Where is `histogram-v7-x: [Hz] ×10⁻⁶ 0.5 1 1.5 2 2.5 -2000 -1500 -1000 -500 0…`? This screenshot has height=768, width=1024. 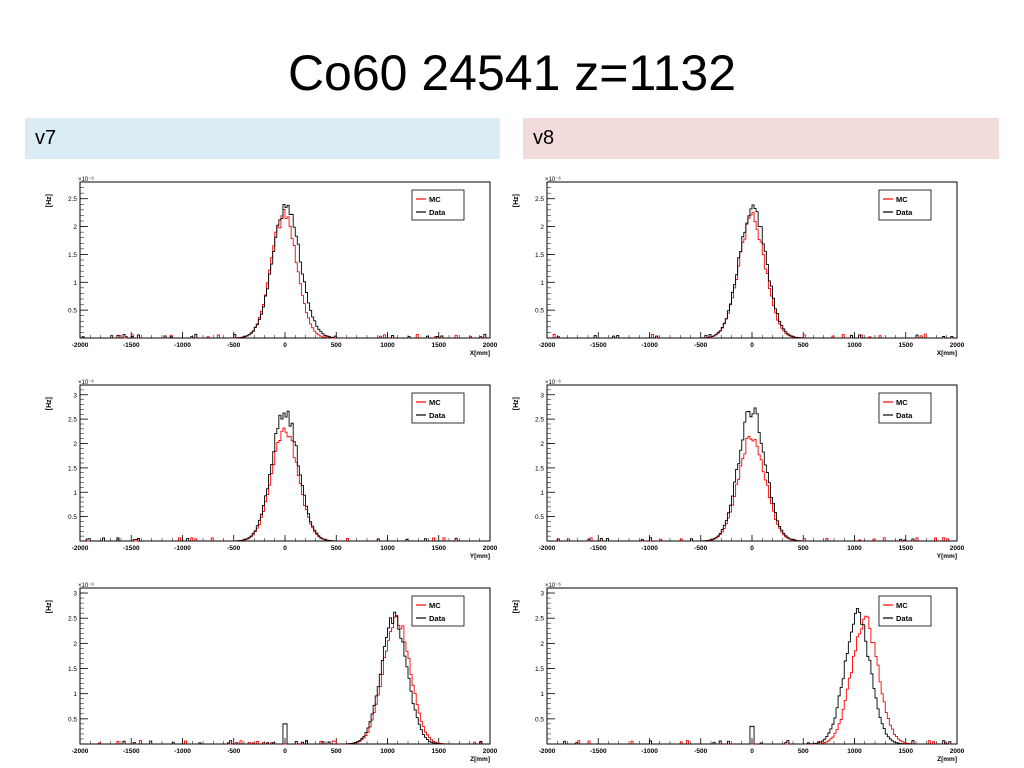
histogram-v7-x: [Hz] ×10⁻⁶ 0.5 1 1.5 2 2.5 -2000 -1500 -1000 -500 0… is located at coordinates (272, 266).